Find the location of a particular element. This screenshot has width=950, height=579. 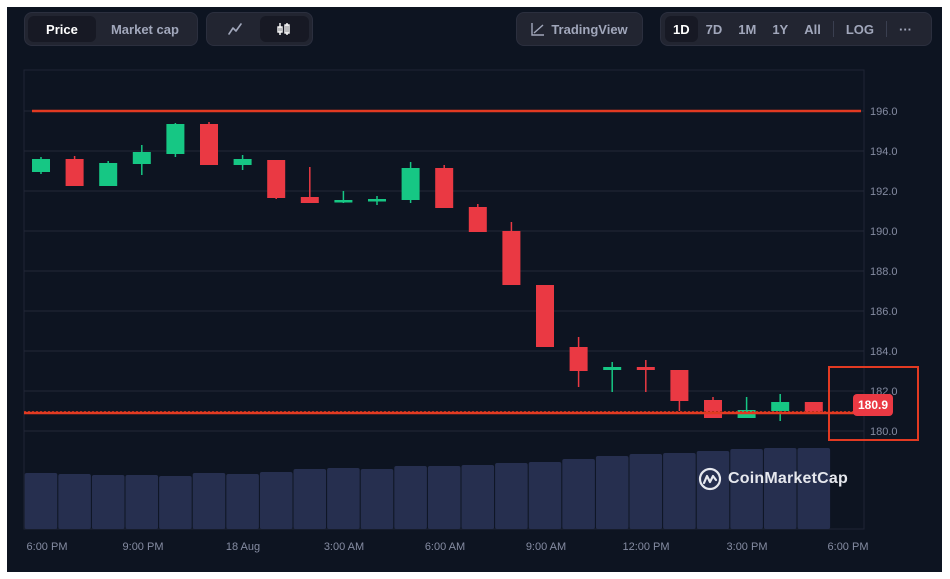

y-axis-tick-label: 196.0 is located at coordinates (884, 112).